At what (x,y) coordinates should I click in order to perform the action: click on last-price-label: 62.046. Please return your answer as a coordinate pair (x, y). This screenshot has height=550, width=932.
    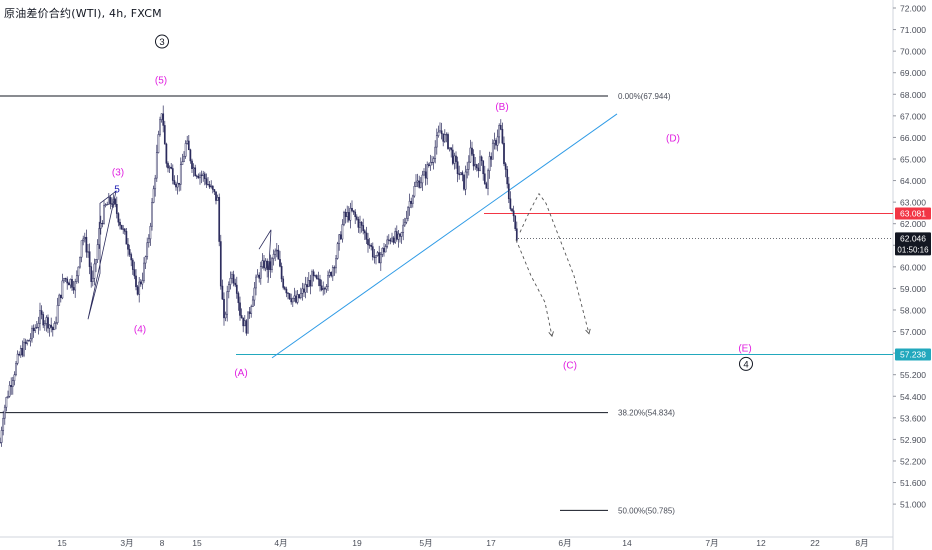
    Looking at the image, I should click on (913, 239).